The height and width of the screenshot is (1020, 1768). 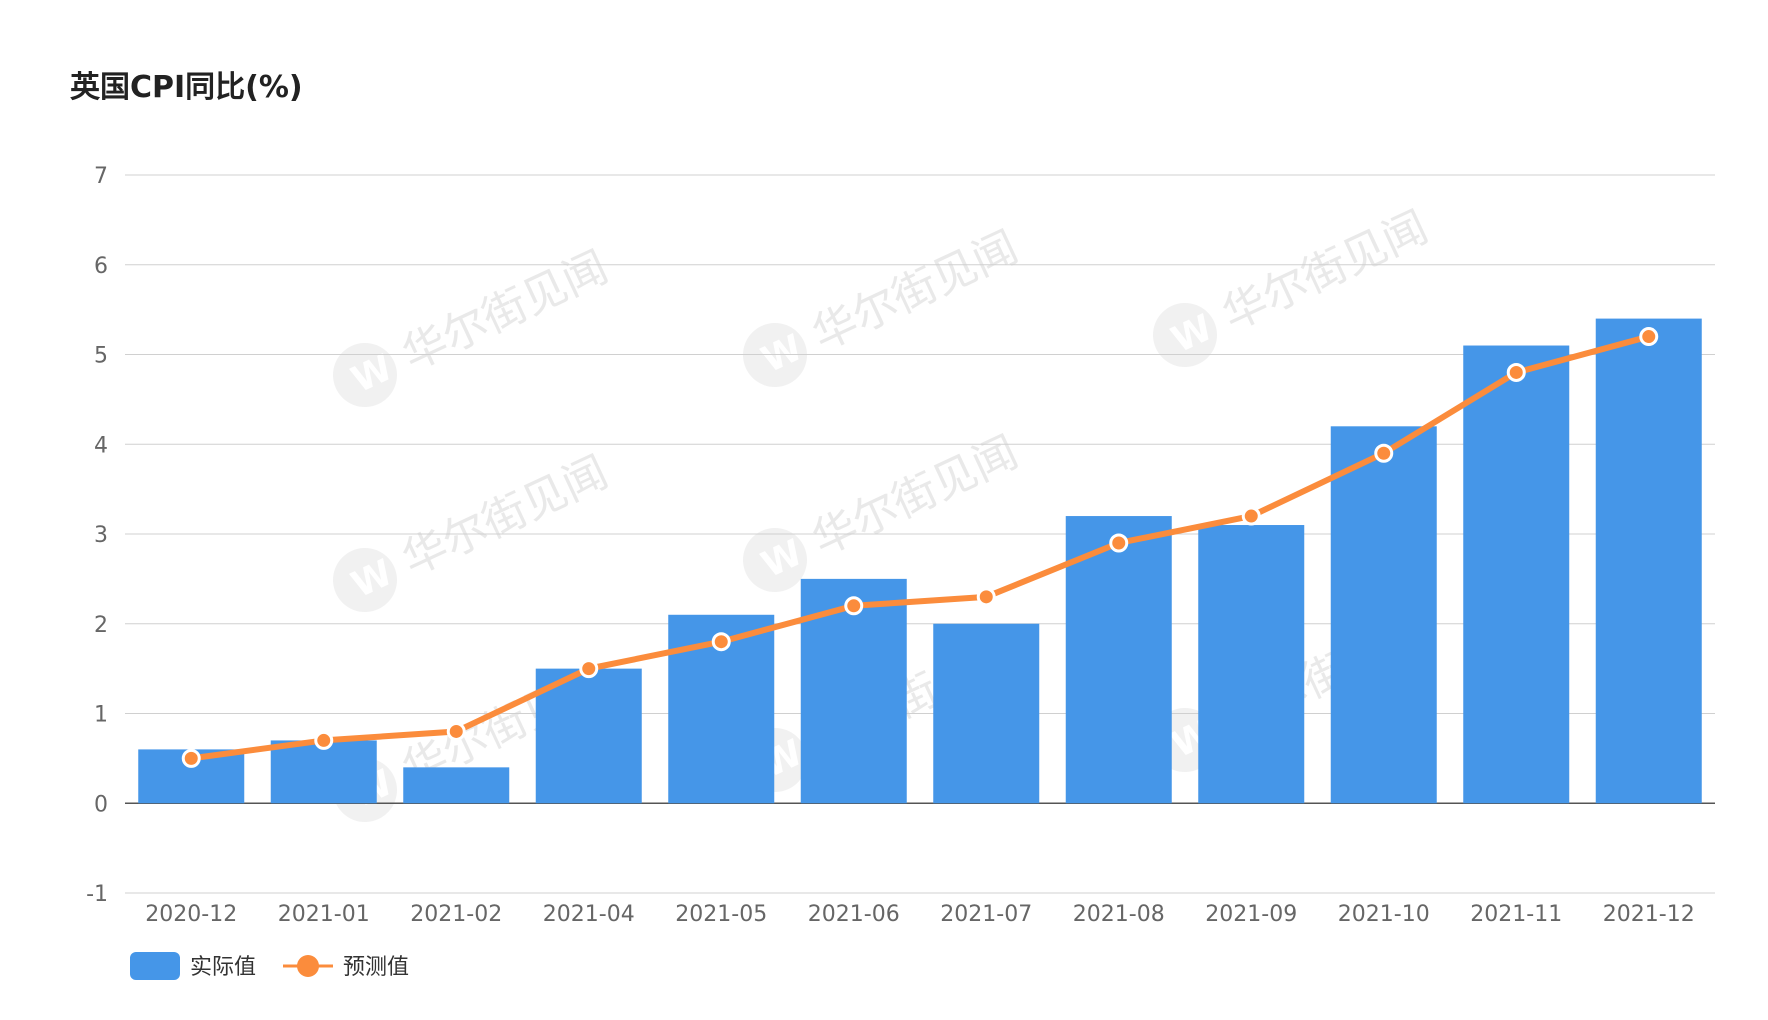 What do you see at coordinates (101, 266) in the screenshot?
I see `y-tick-label: 6` at bounding box center [101, 266].